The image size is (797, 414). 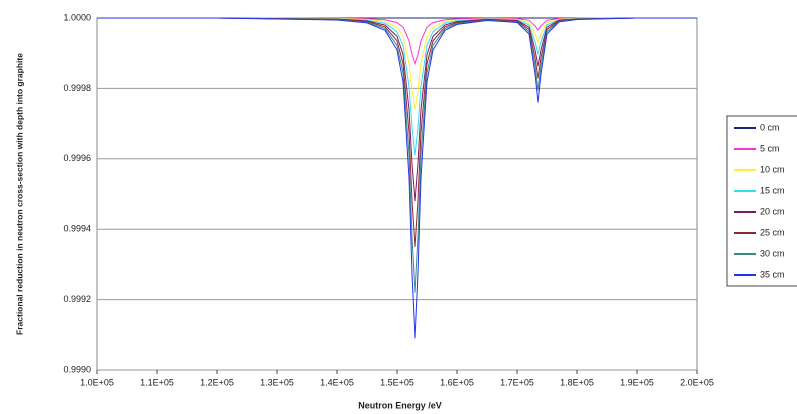 What do you see at coordinates (157, 382) in the screenshot?
I see `x-tick-label: 1.1E+05` at bounding box center [157, 382].